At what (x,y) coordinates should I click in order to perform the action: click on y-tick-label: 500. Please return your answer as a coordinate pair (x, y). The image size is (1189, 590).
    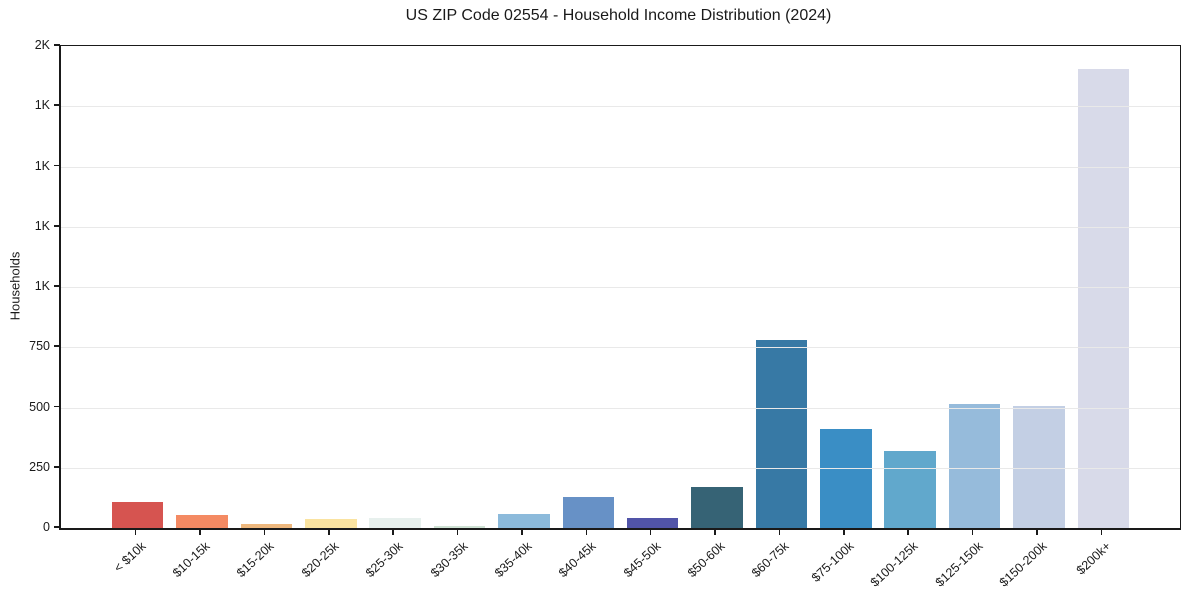
    Looking at the image, I should click on (39, 406).